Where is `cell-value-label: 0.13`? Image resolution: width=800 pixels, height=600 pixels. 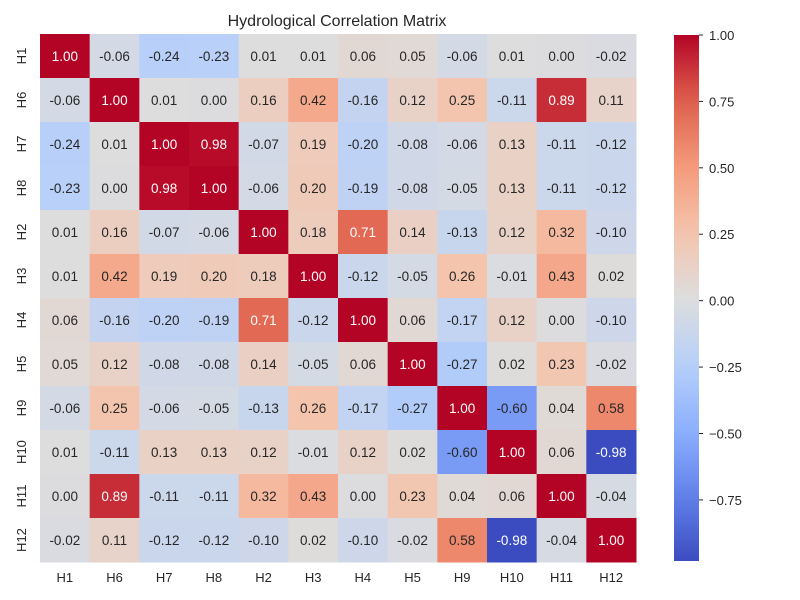
cell-value-label: 0.13 is located at coordinates (164, 452).